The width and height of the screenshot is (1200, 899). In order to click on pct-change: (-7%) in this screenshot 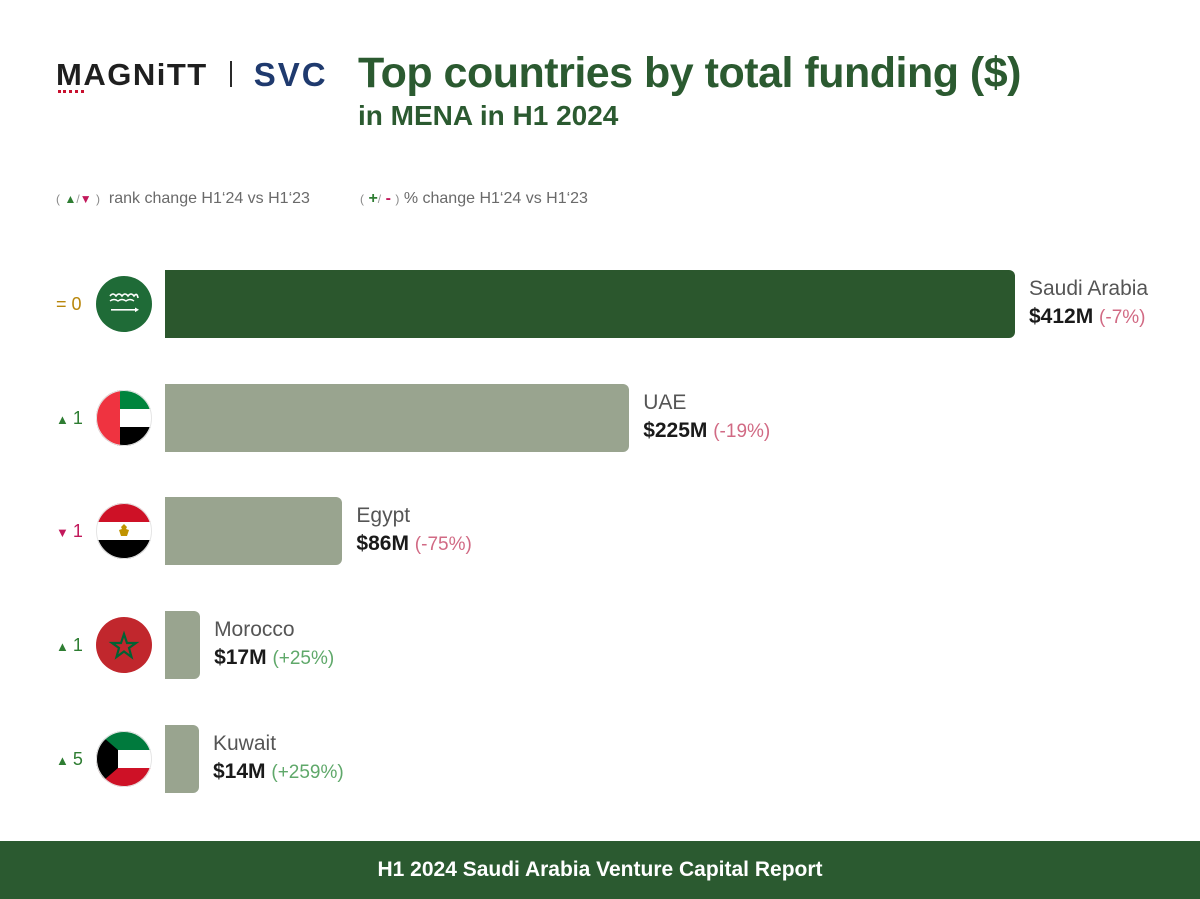, I will do `click(1122, 317)`.